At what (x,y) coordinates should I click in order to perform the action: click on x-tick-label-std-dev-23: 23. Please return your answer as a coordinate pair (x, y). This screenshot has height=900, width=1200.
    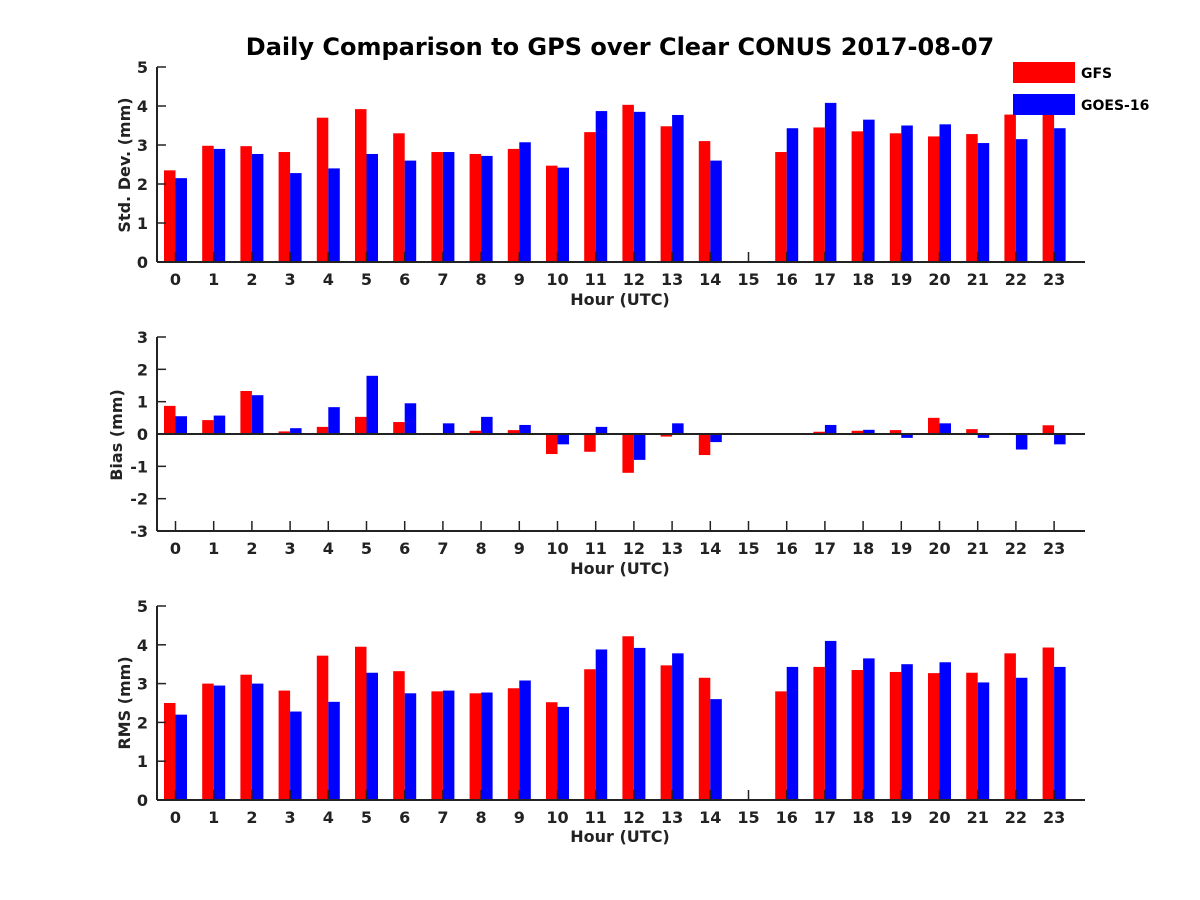
    Looking at the image, I should click on (1054, 279).